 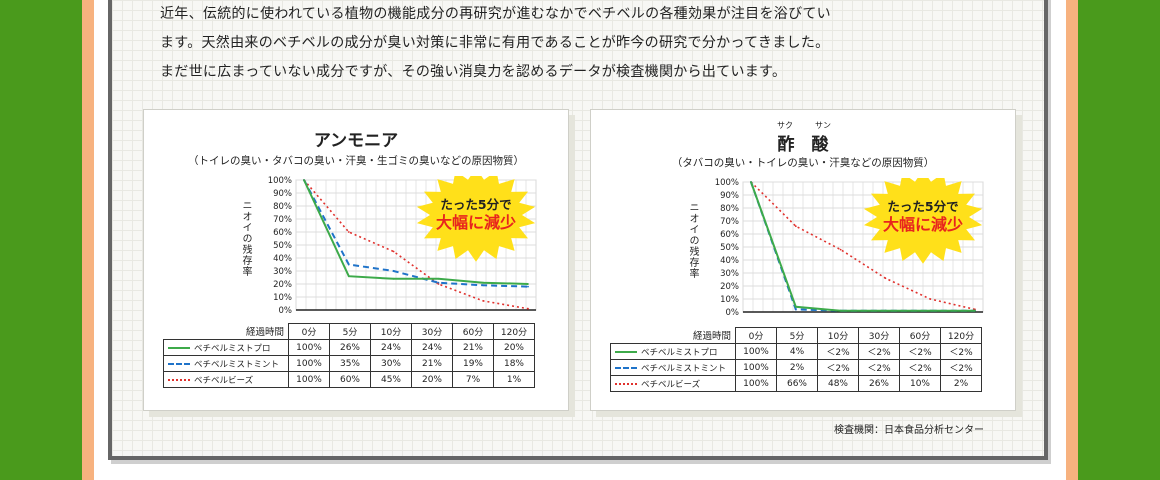 What do you see at coordinates (729, 287) in the screenshot?
I see `y-tick-label: 20%` at bounding box center [729, 287].